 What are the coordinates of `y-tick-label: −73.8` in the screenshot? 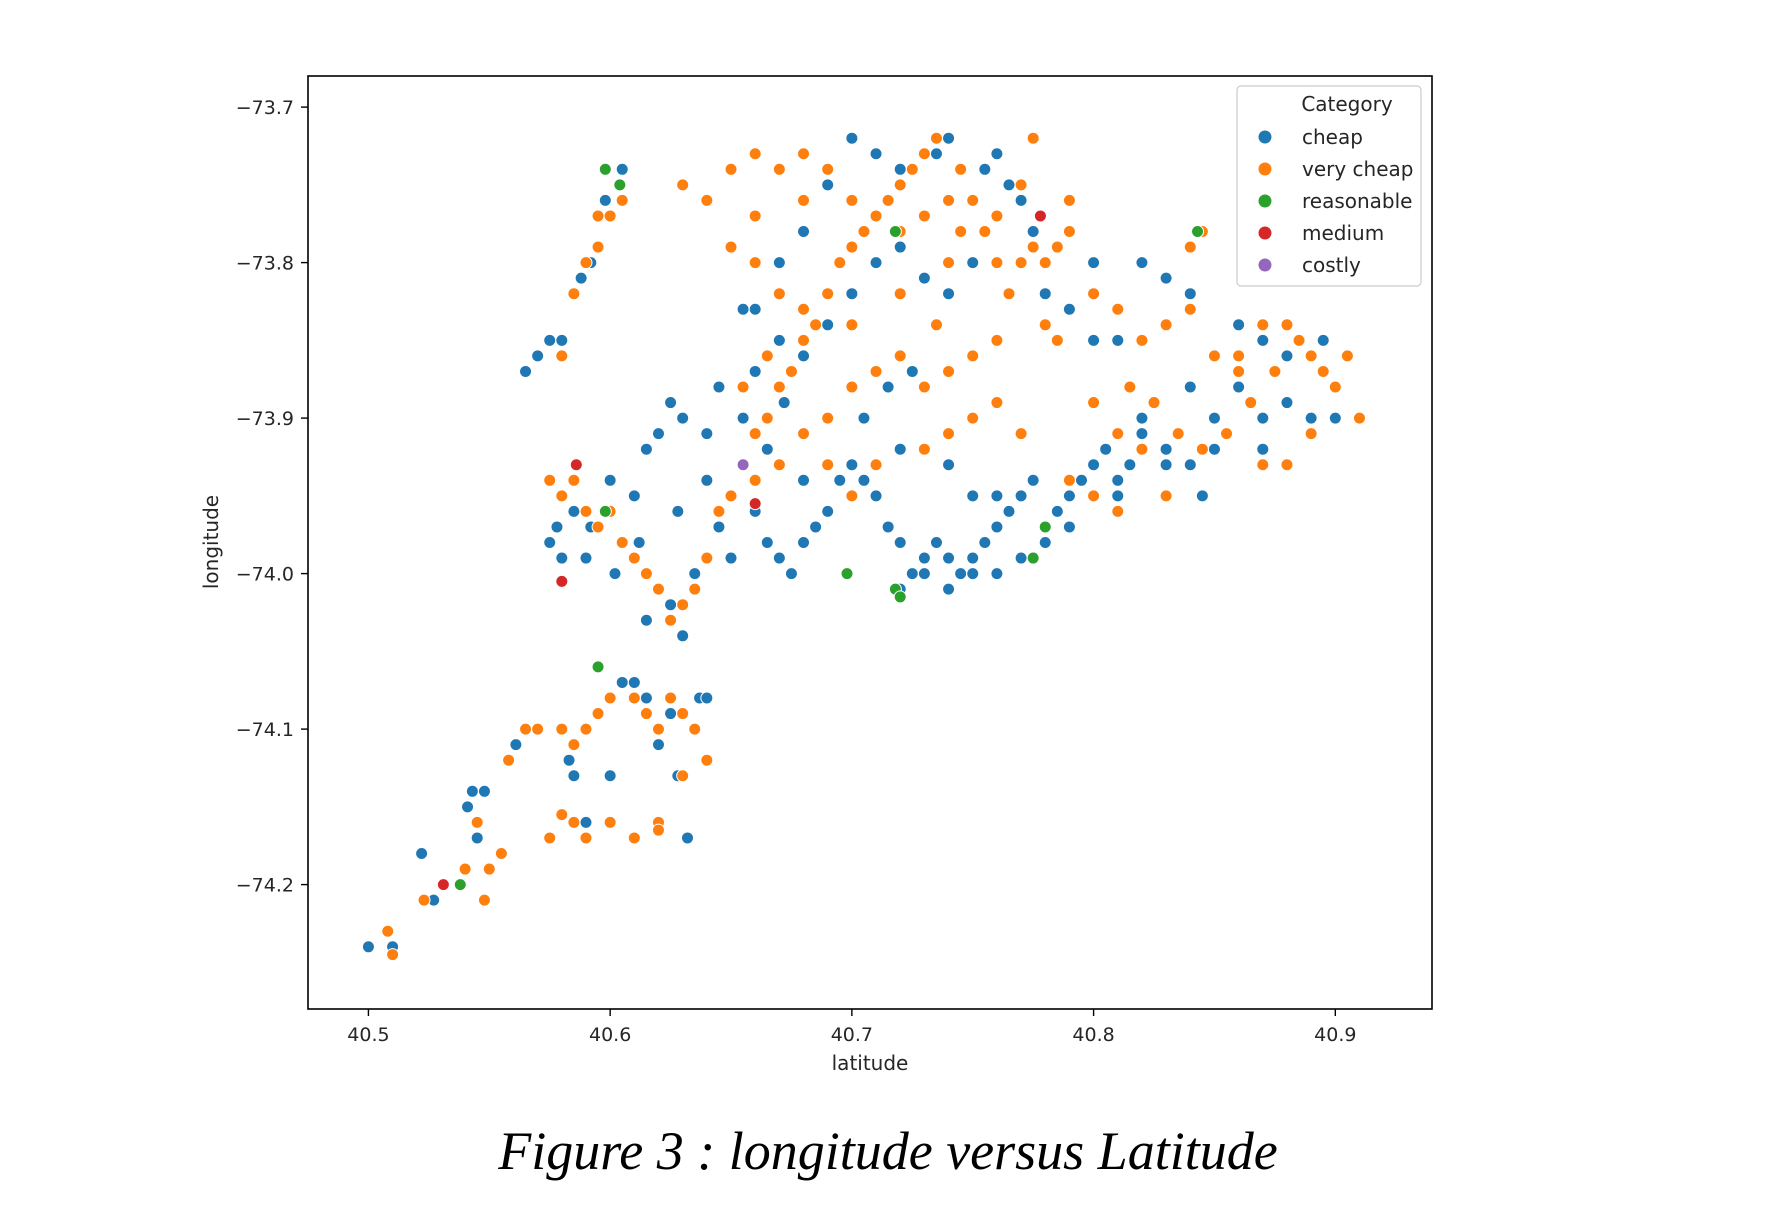 It's located at (265, 264).